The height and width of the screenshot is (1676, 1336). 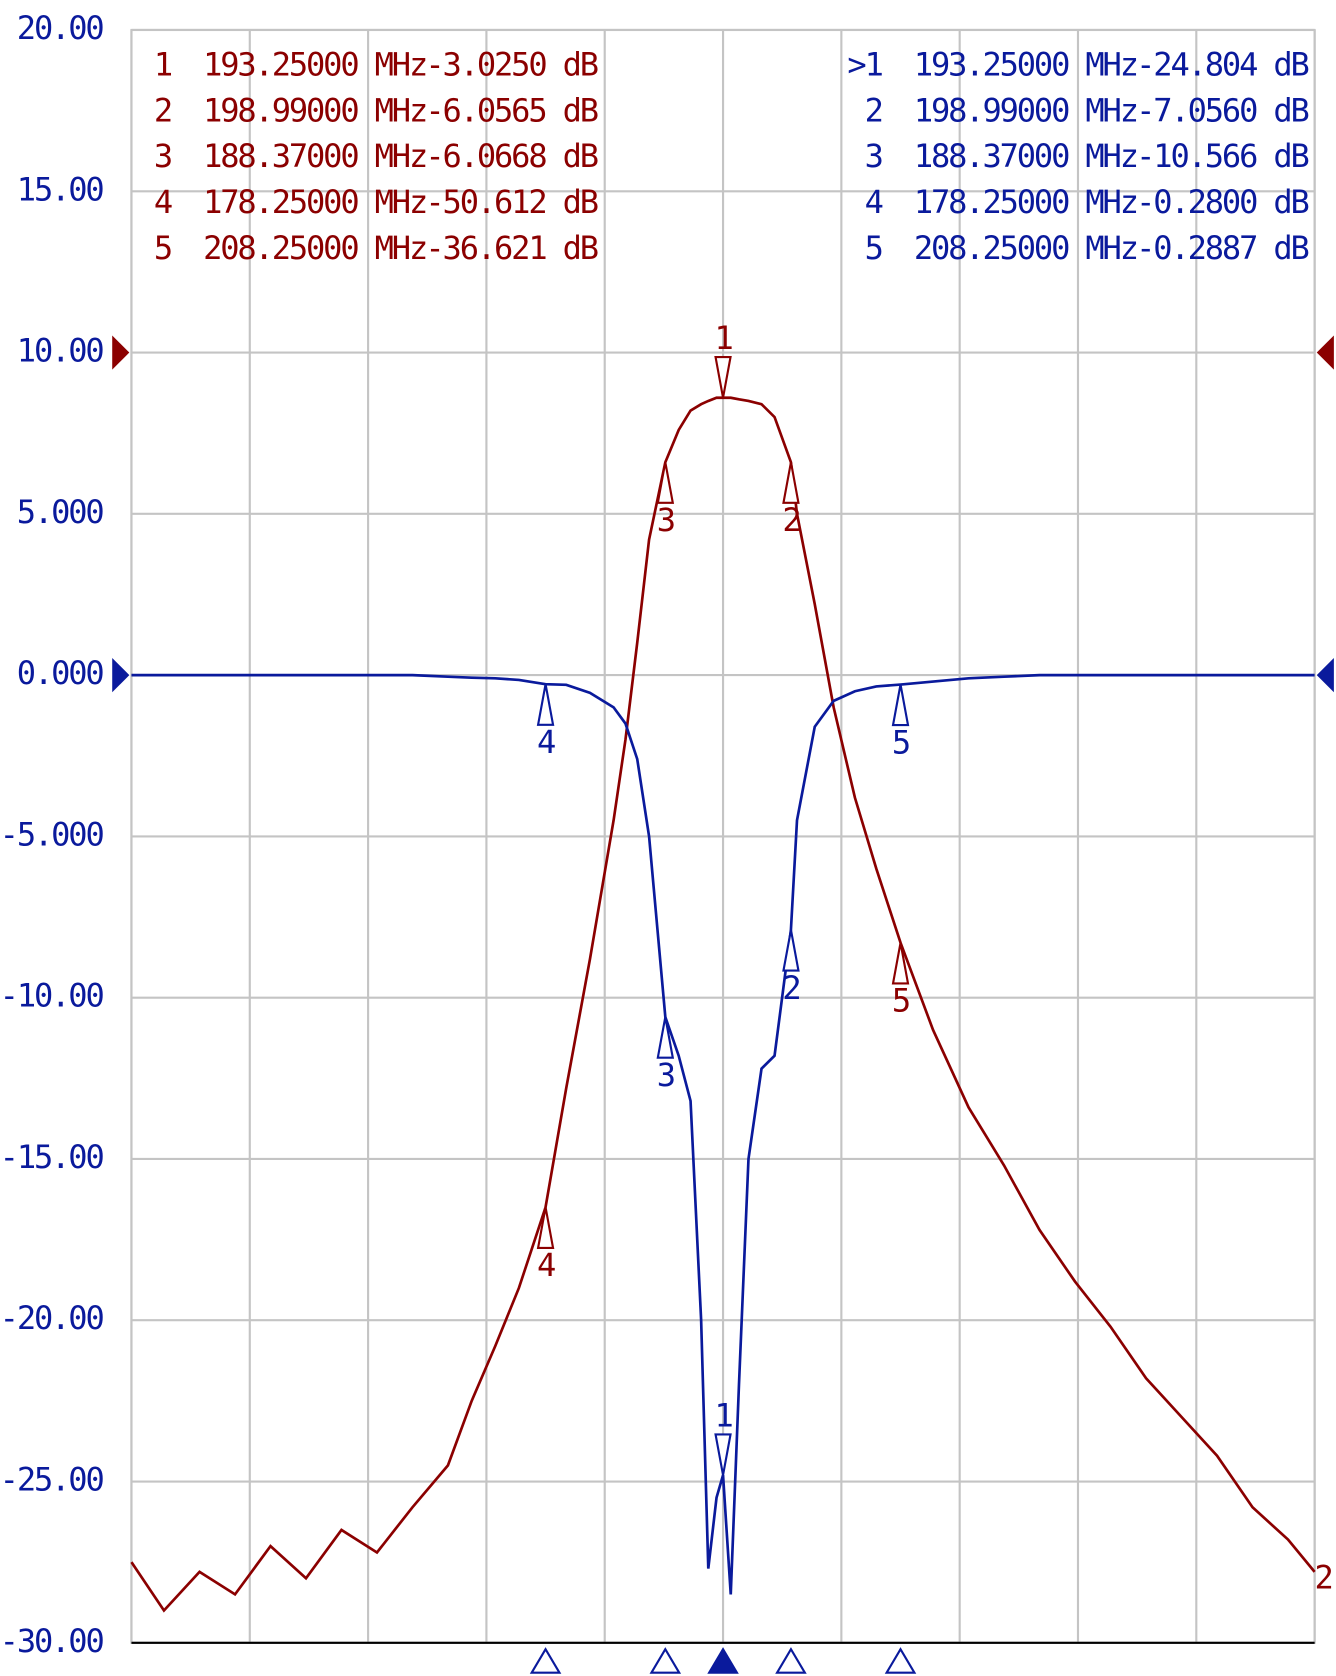 I want to click on marker-table-cell: -24.804 dB, so click(x=1222, y=64).